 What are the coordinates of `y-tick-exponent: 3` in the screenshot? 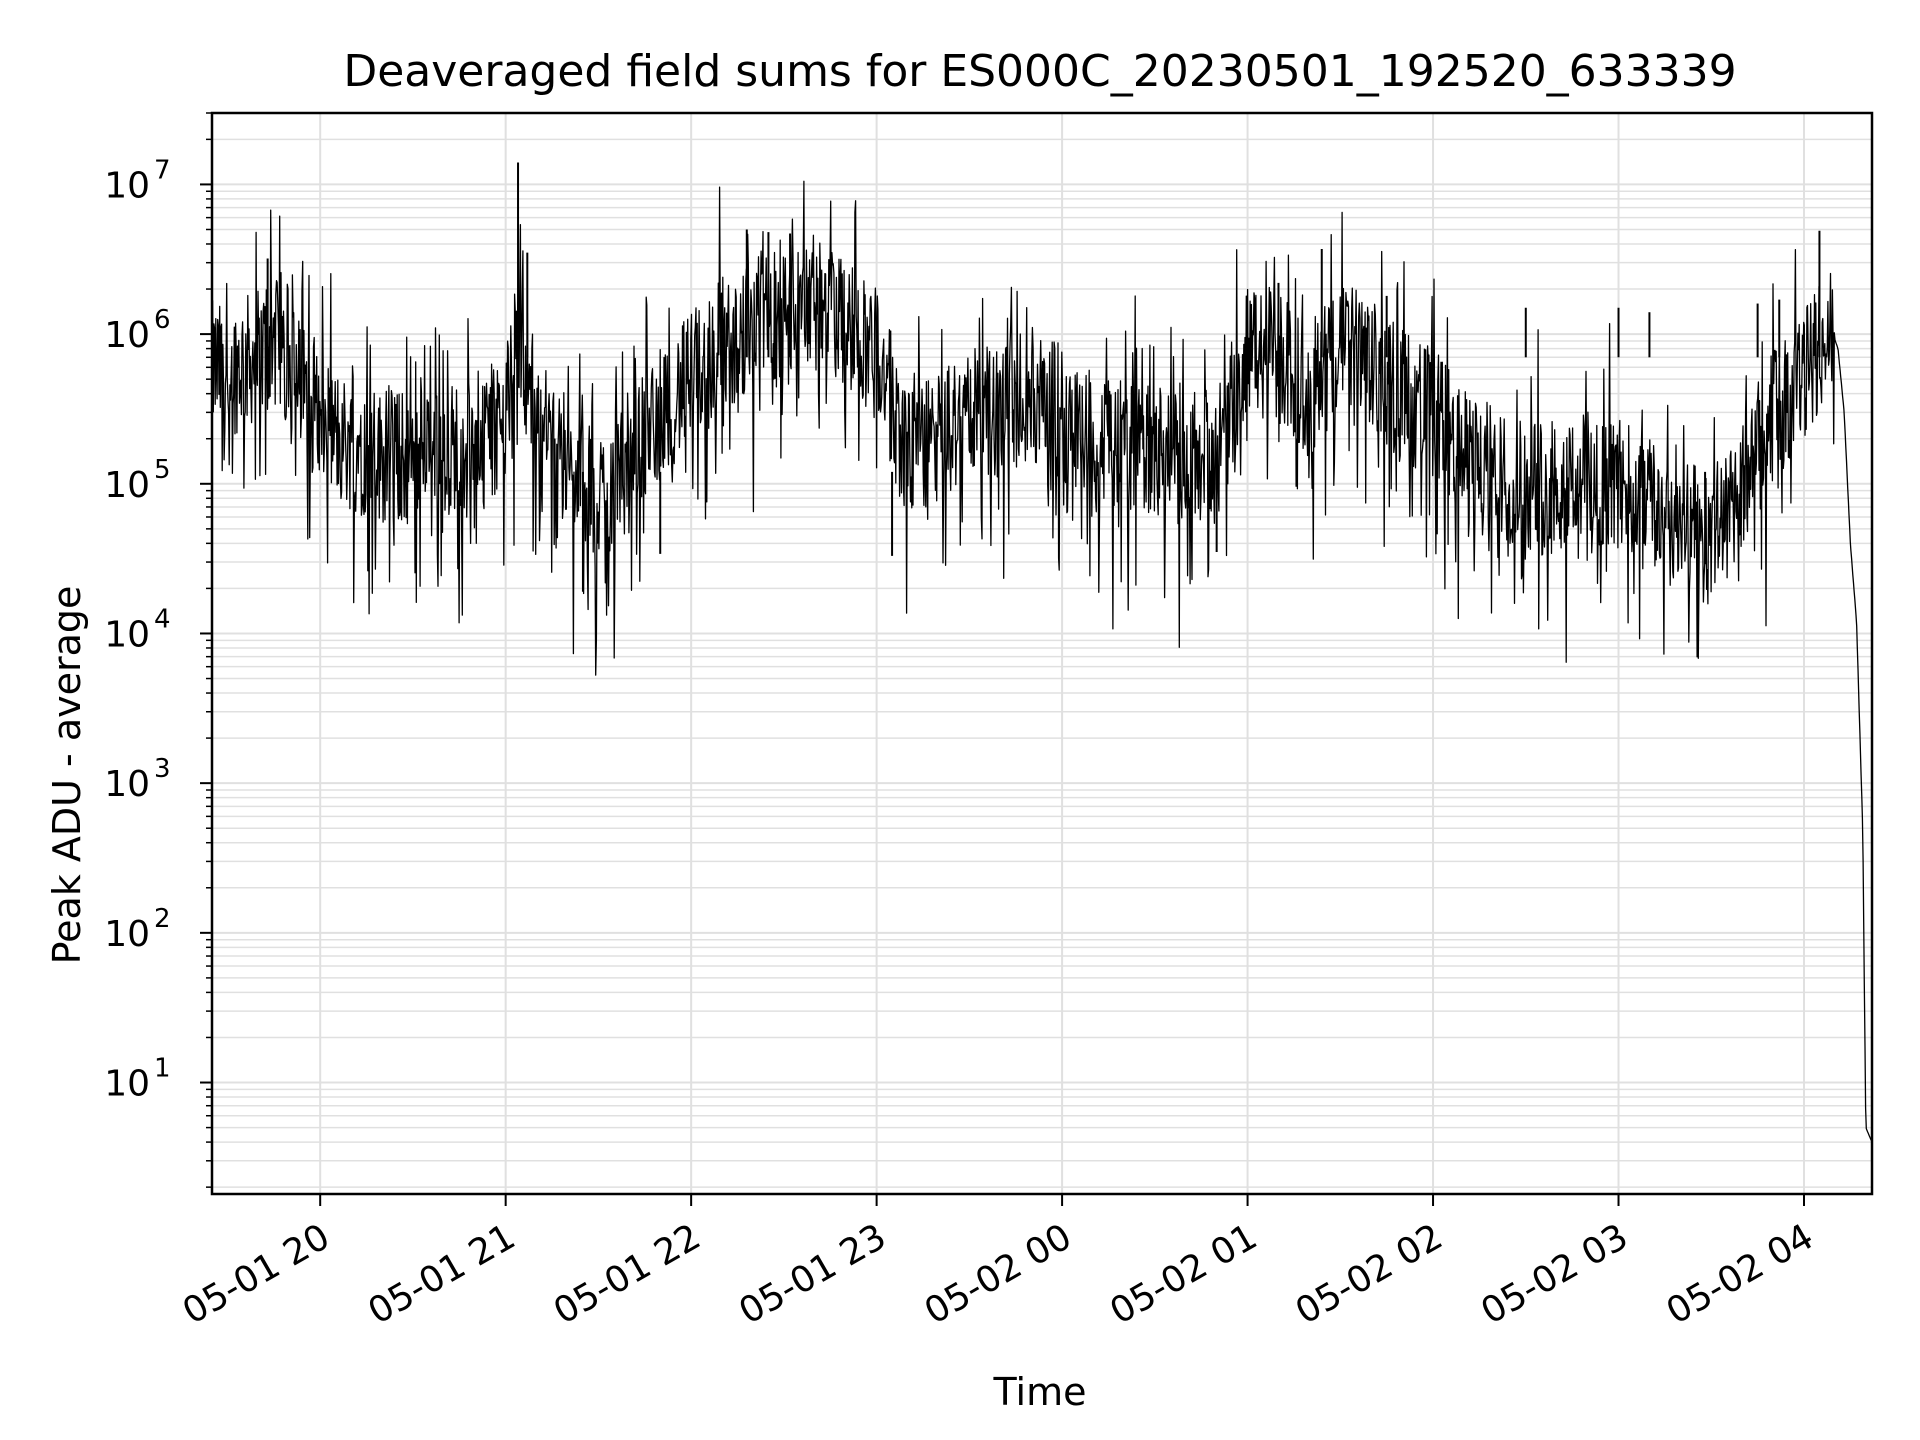 It's located at (162, 769).